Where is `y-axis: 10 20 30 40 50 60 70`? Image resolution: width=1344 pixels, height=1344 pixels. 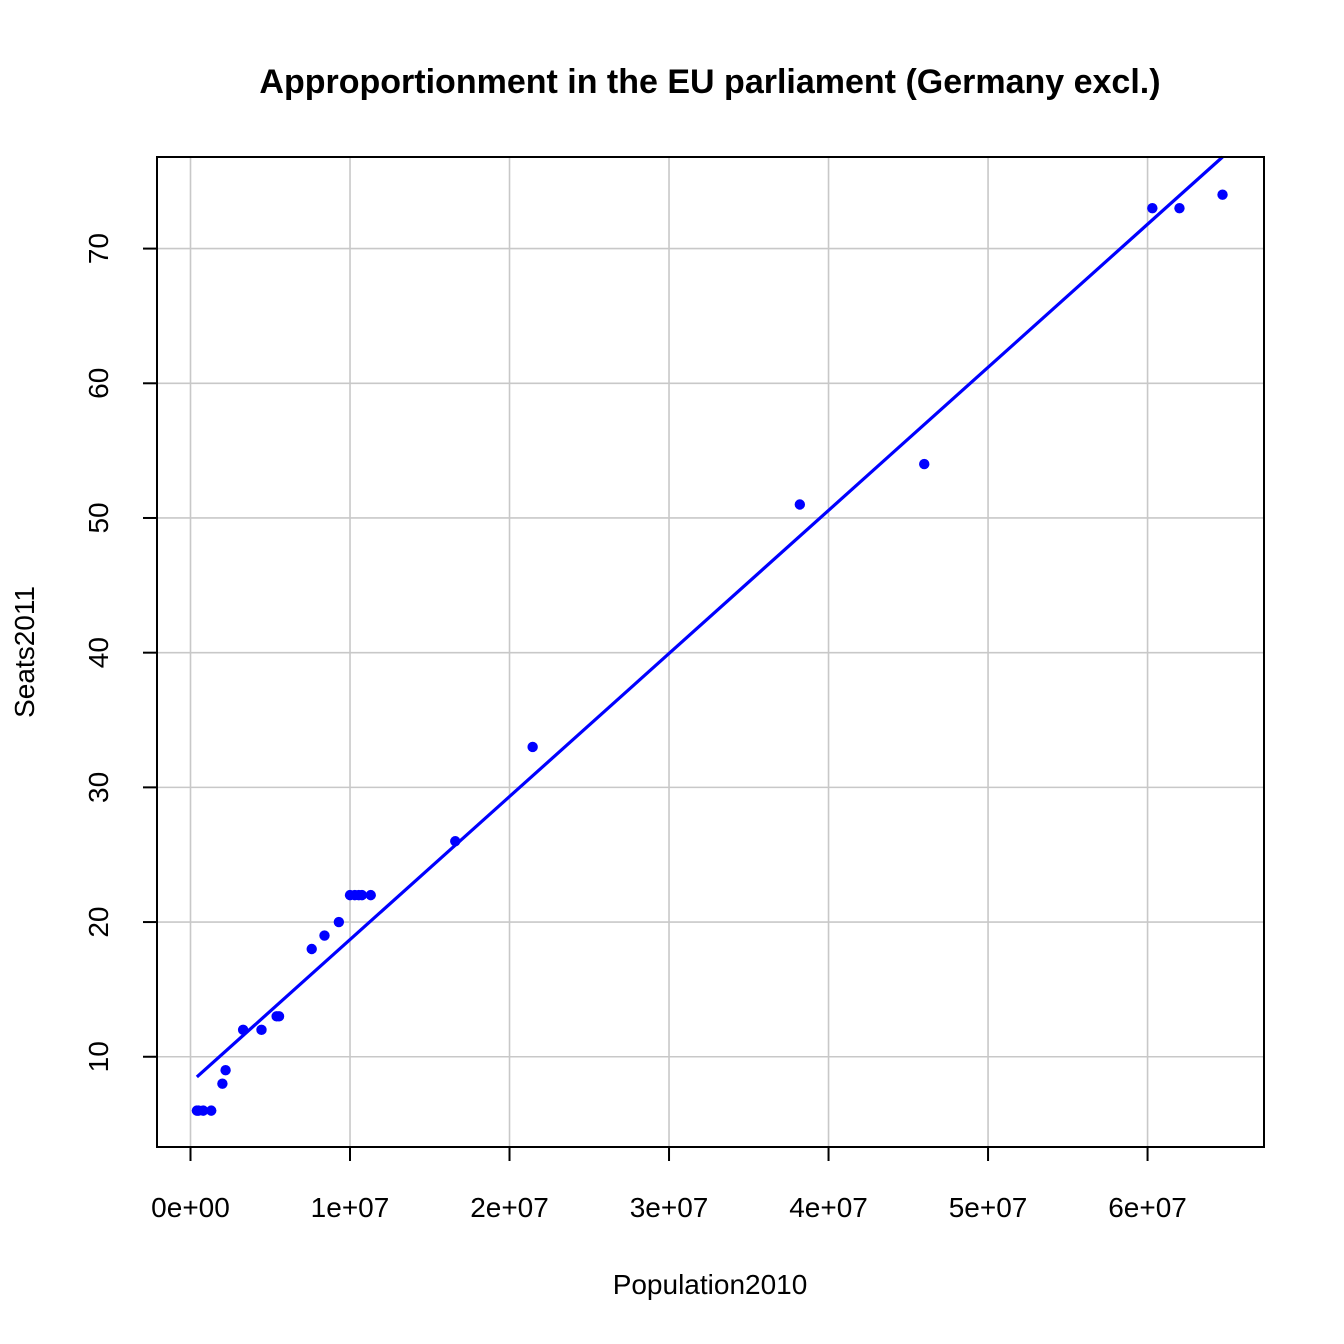
y-axis: 10 20 30 40 50 60 70 is located at coordinates (120, 652).